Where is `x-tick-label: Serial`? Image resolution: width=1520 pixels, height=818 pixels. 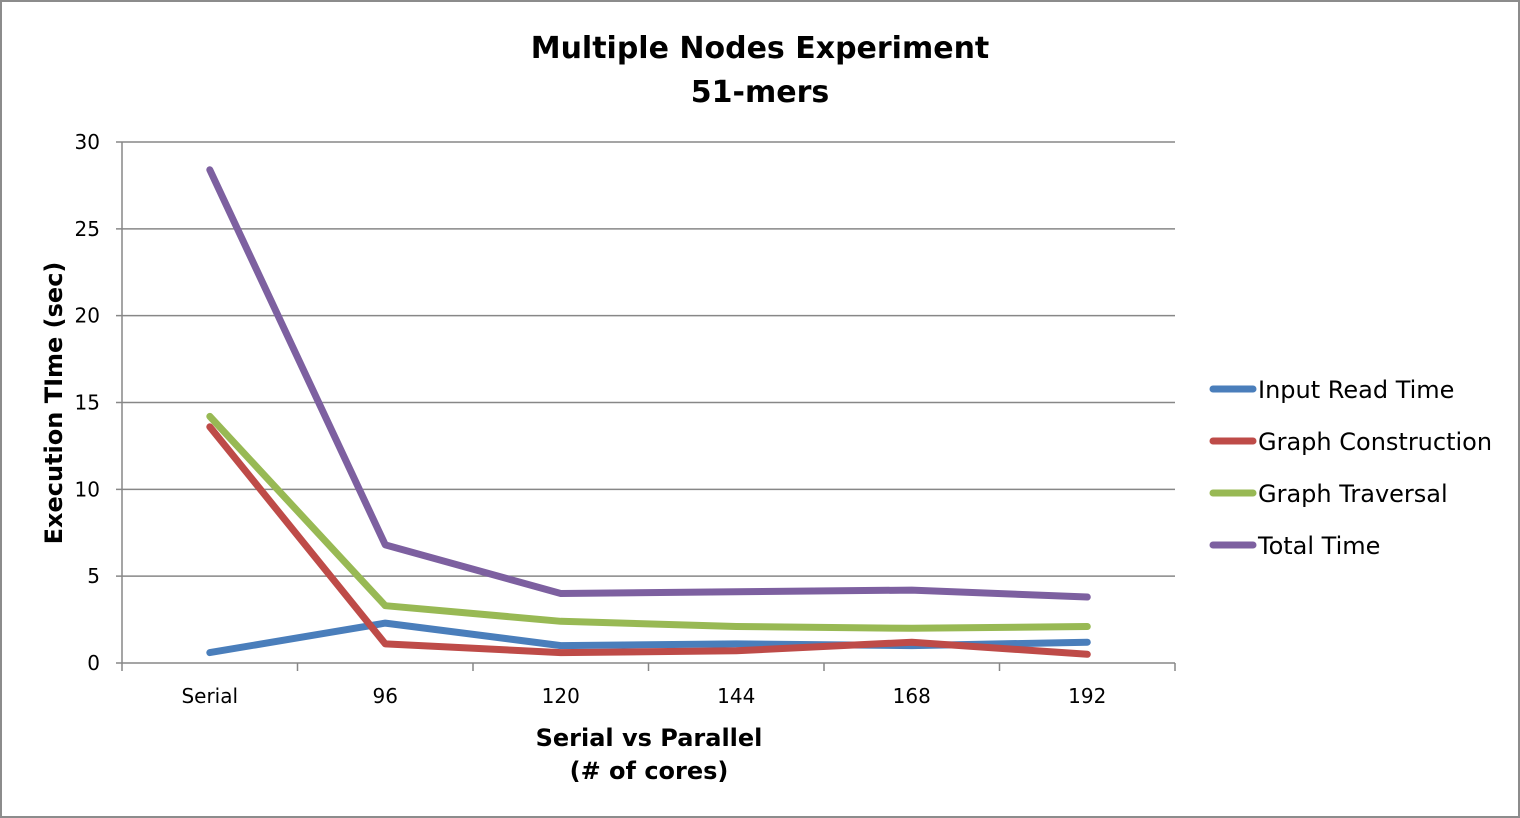
x-tick-label: Serial is located at coordinates (209, 696).